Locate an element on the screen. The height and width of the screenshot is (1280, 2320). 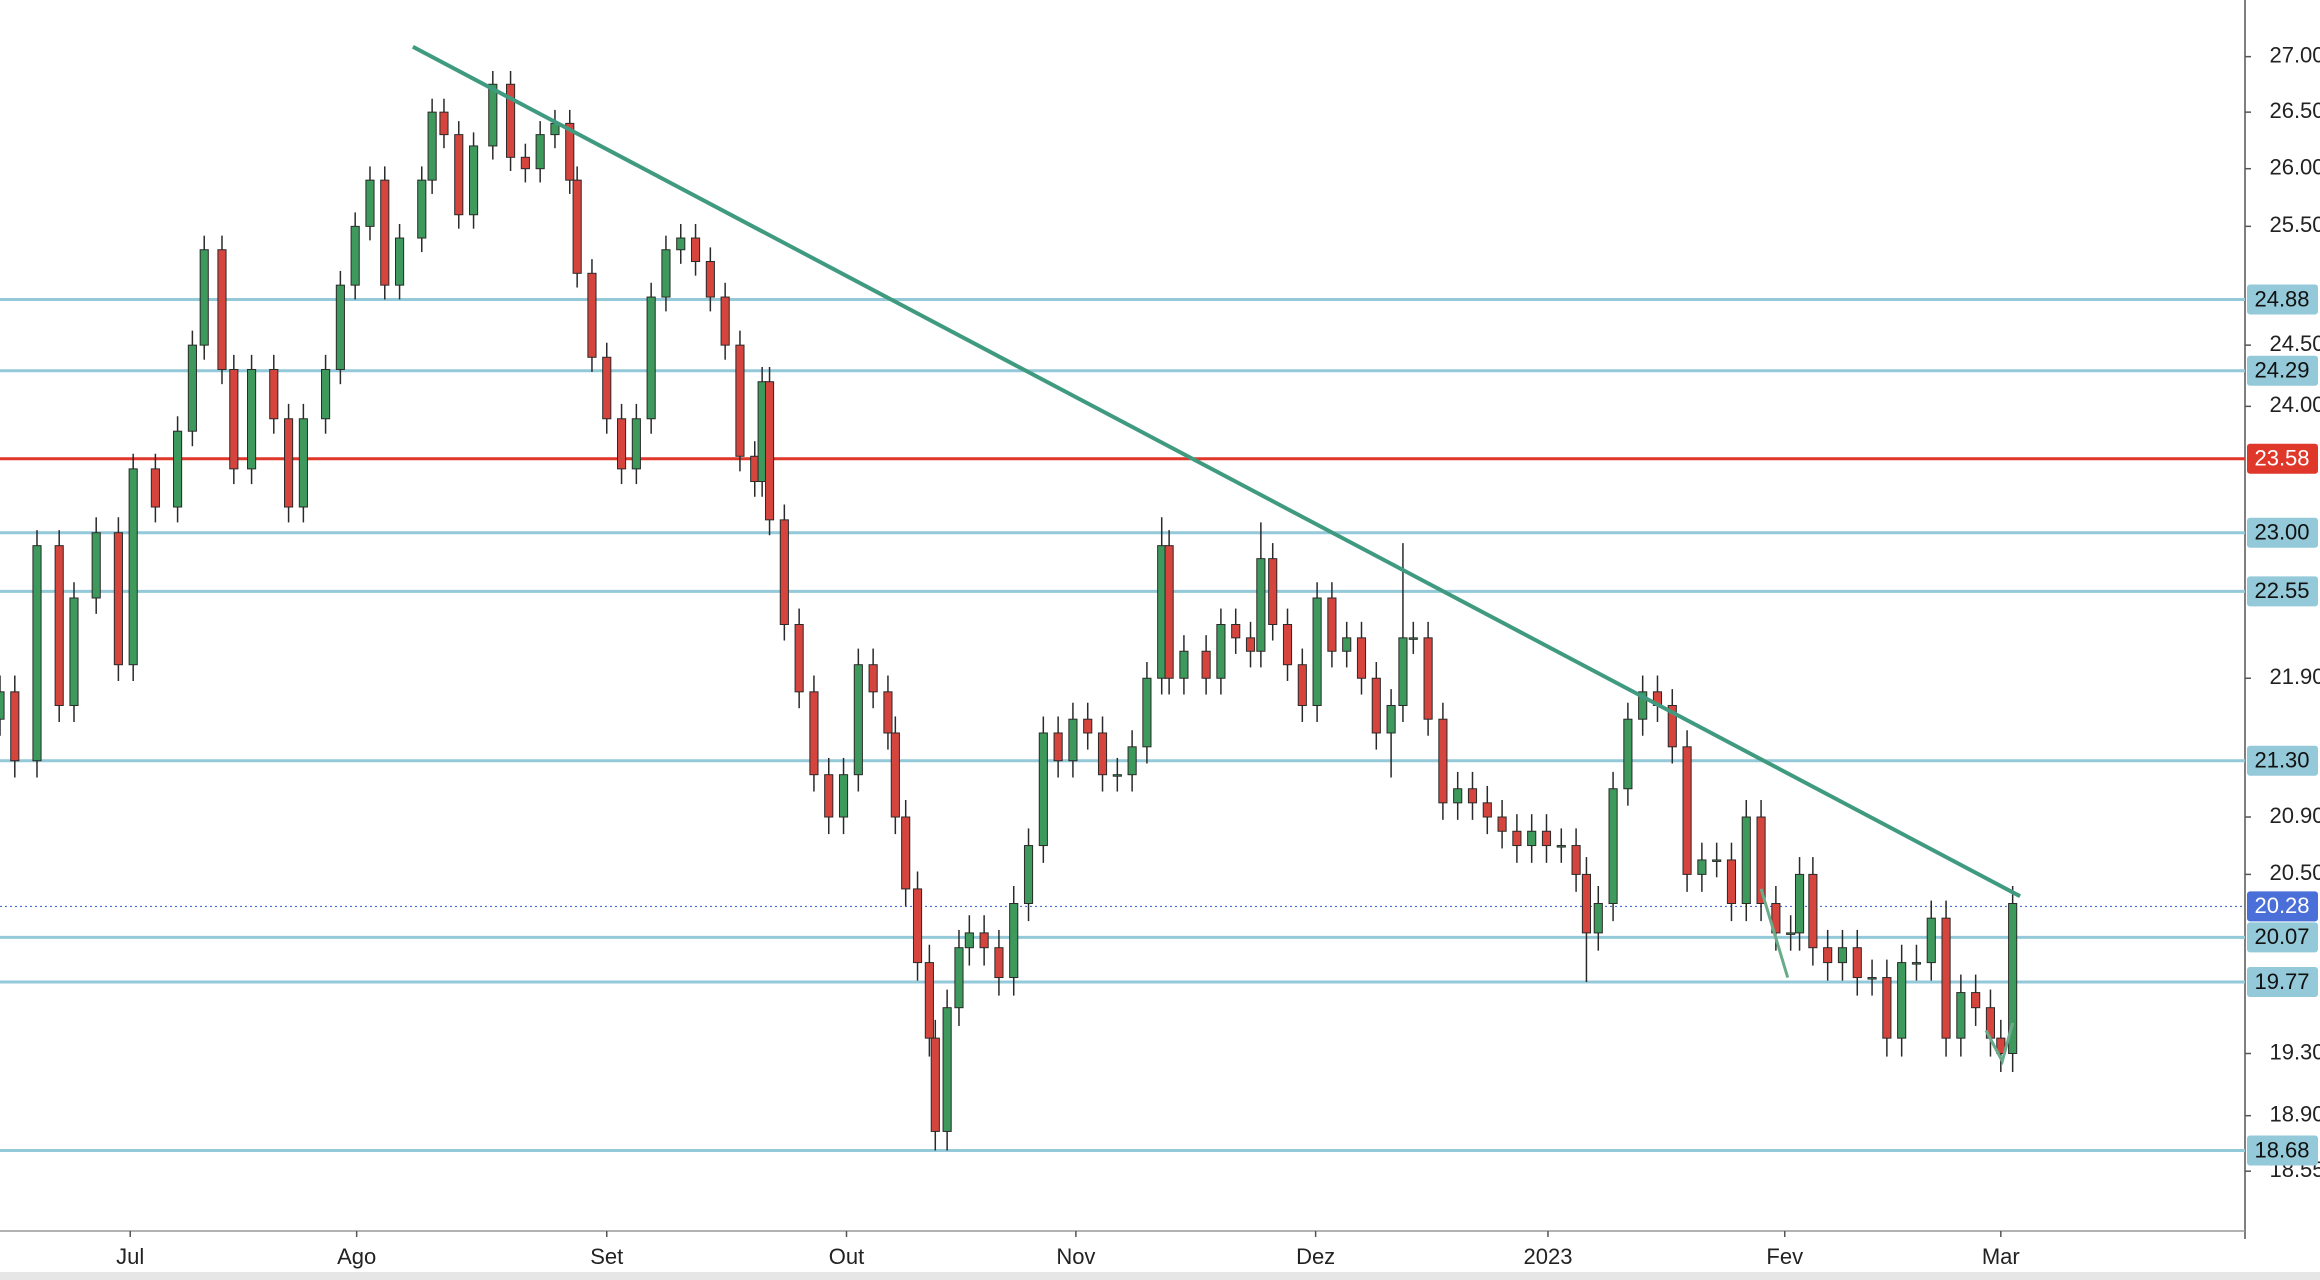
x-tick-label: Set is located at coordinates (606, 1256).